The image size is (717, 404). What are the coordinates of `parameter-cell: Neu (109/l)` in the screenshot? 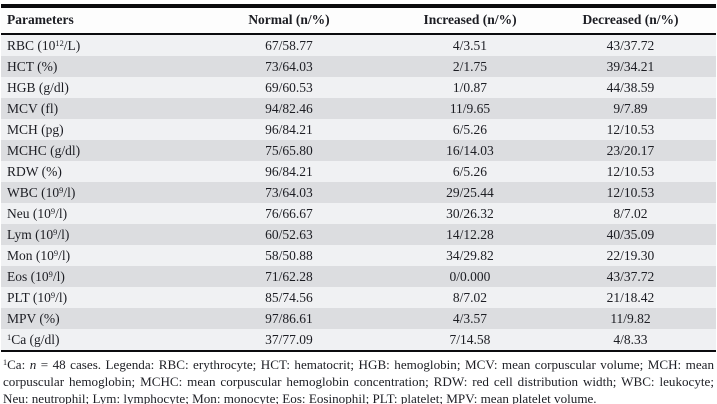 It's located at (37, 213).